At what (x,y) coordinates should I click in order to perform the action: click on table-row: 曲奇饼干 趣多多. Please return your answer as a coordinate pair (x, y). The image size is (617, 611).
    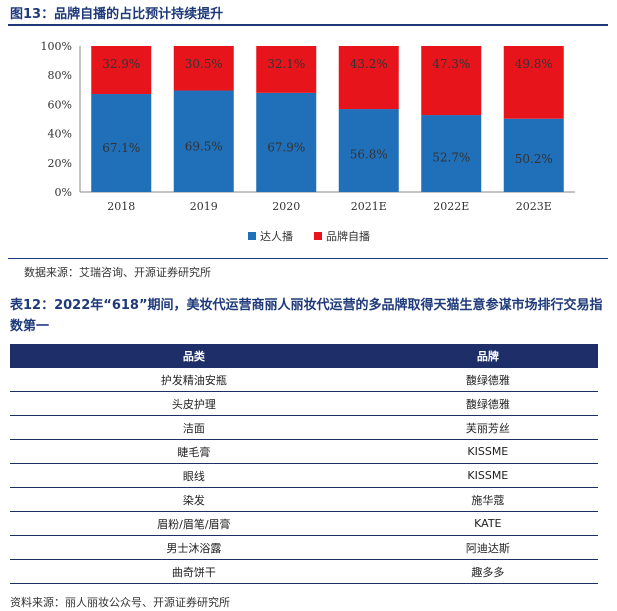
    Looking at the image, I should click on (304, 571).